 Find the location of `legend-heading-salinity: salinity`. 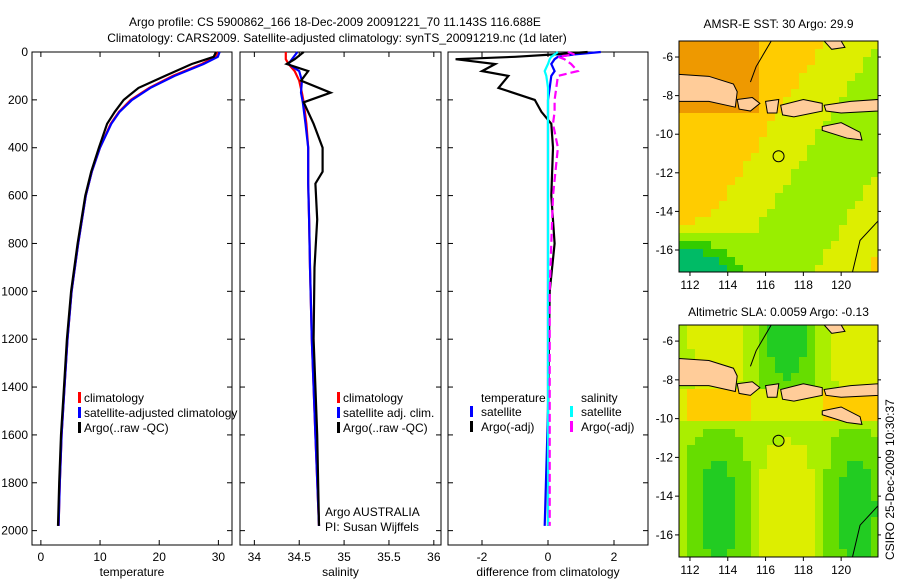

legend-heading-salinity: salinity is located at coordinates (599, 398).